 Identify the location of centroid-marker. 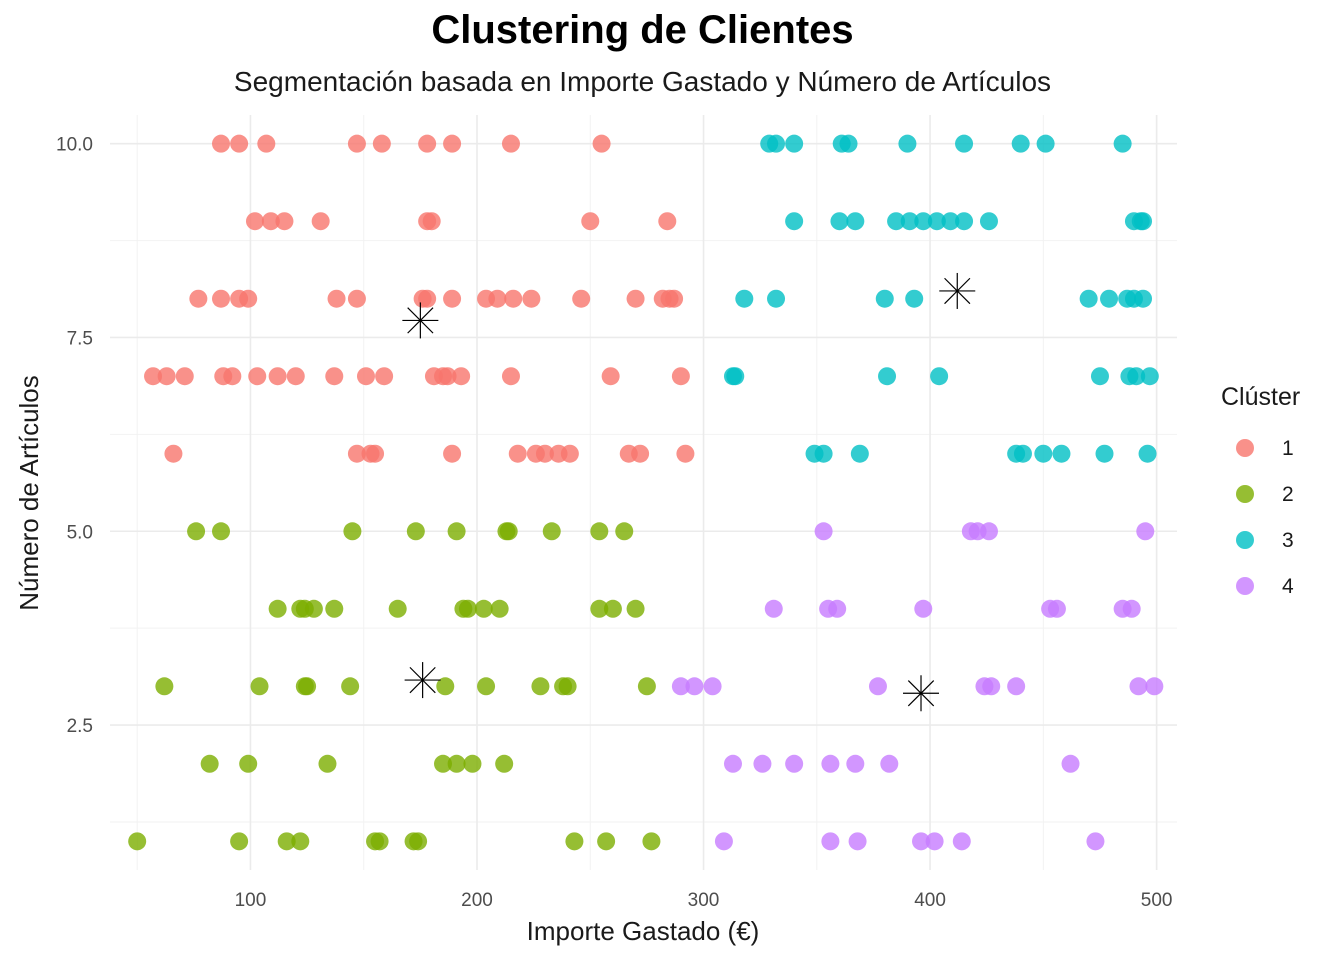
(957, 290).